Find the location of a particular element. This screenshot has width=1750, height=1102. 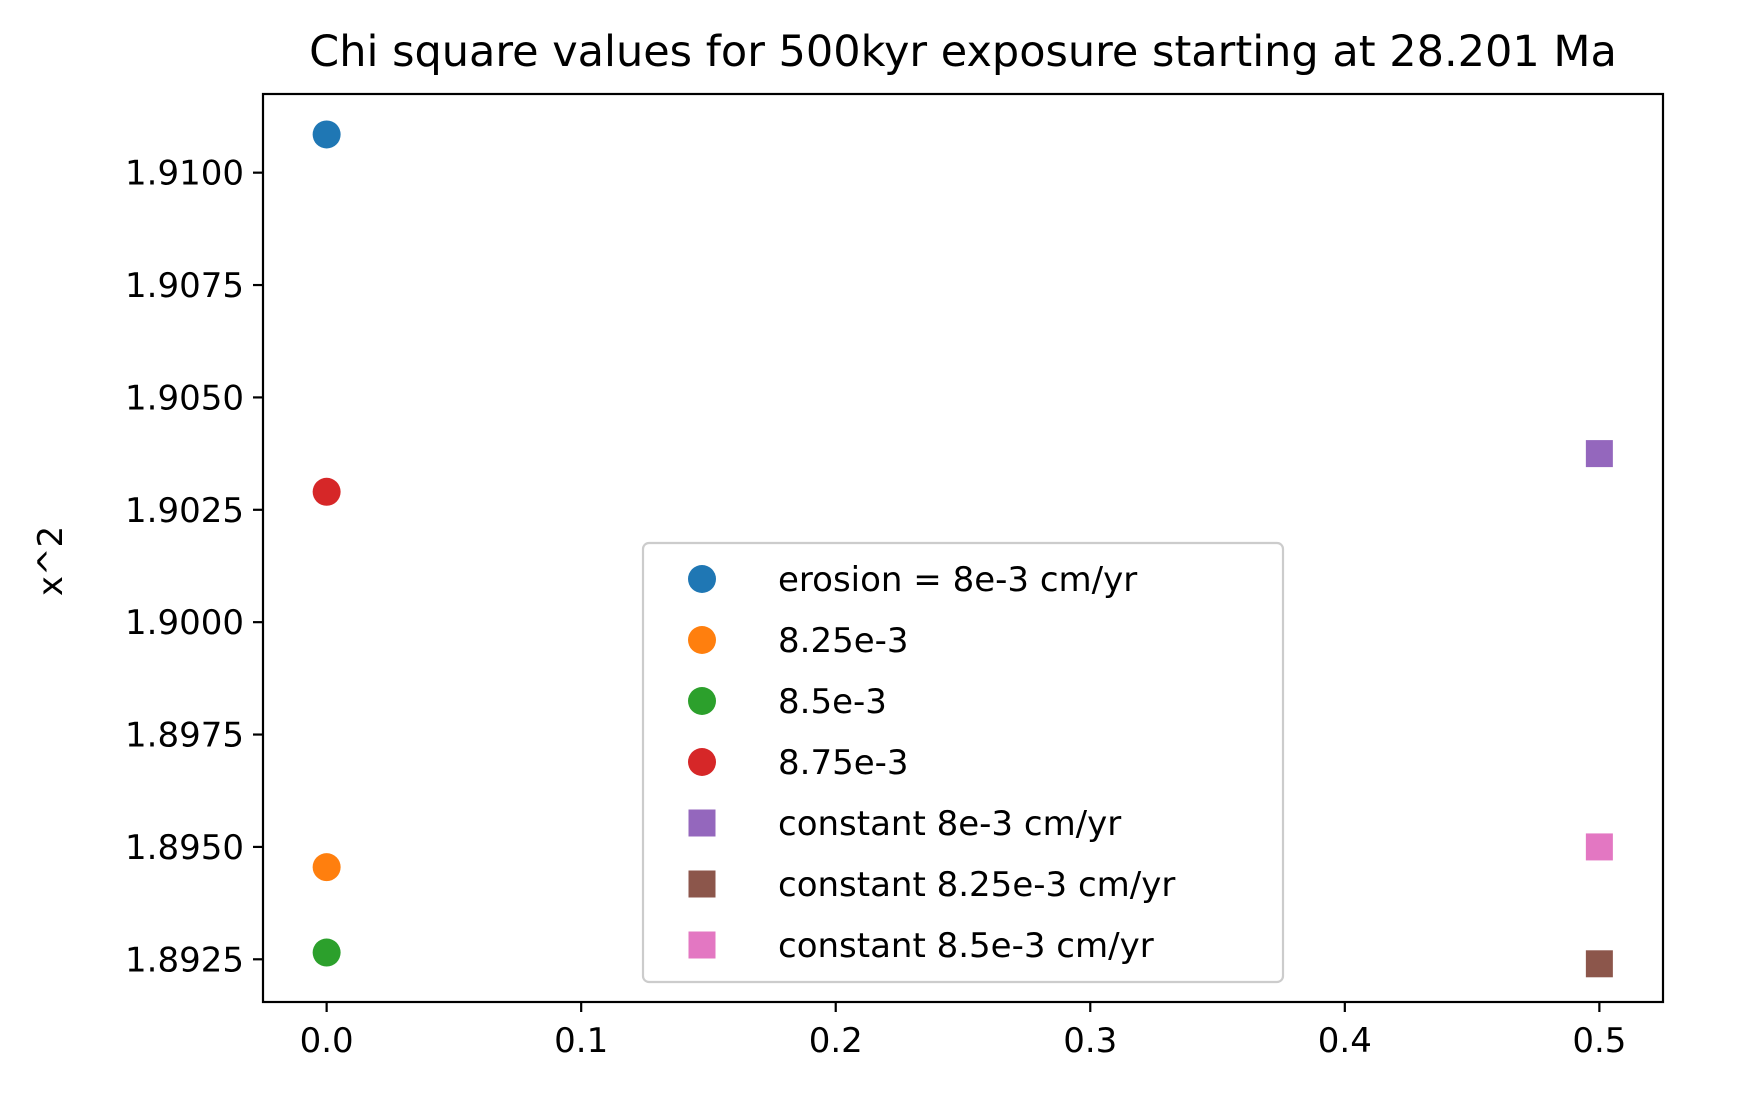

y-tick-label: 1.8925 is located at coordinates (184, 960).